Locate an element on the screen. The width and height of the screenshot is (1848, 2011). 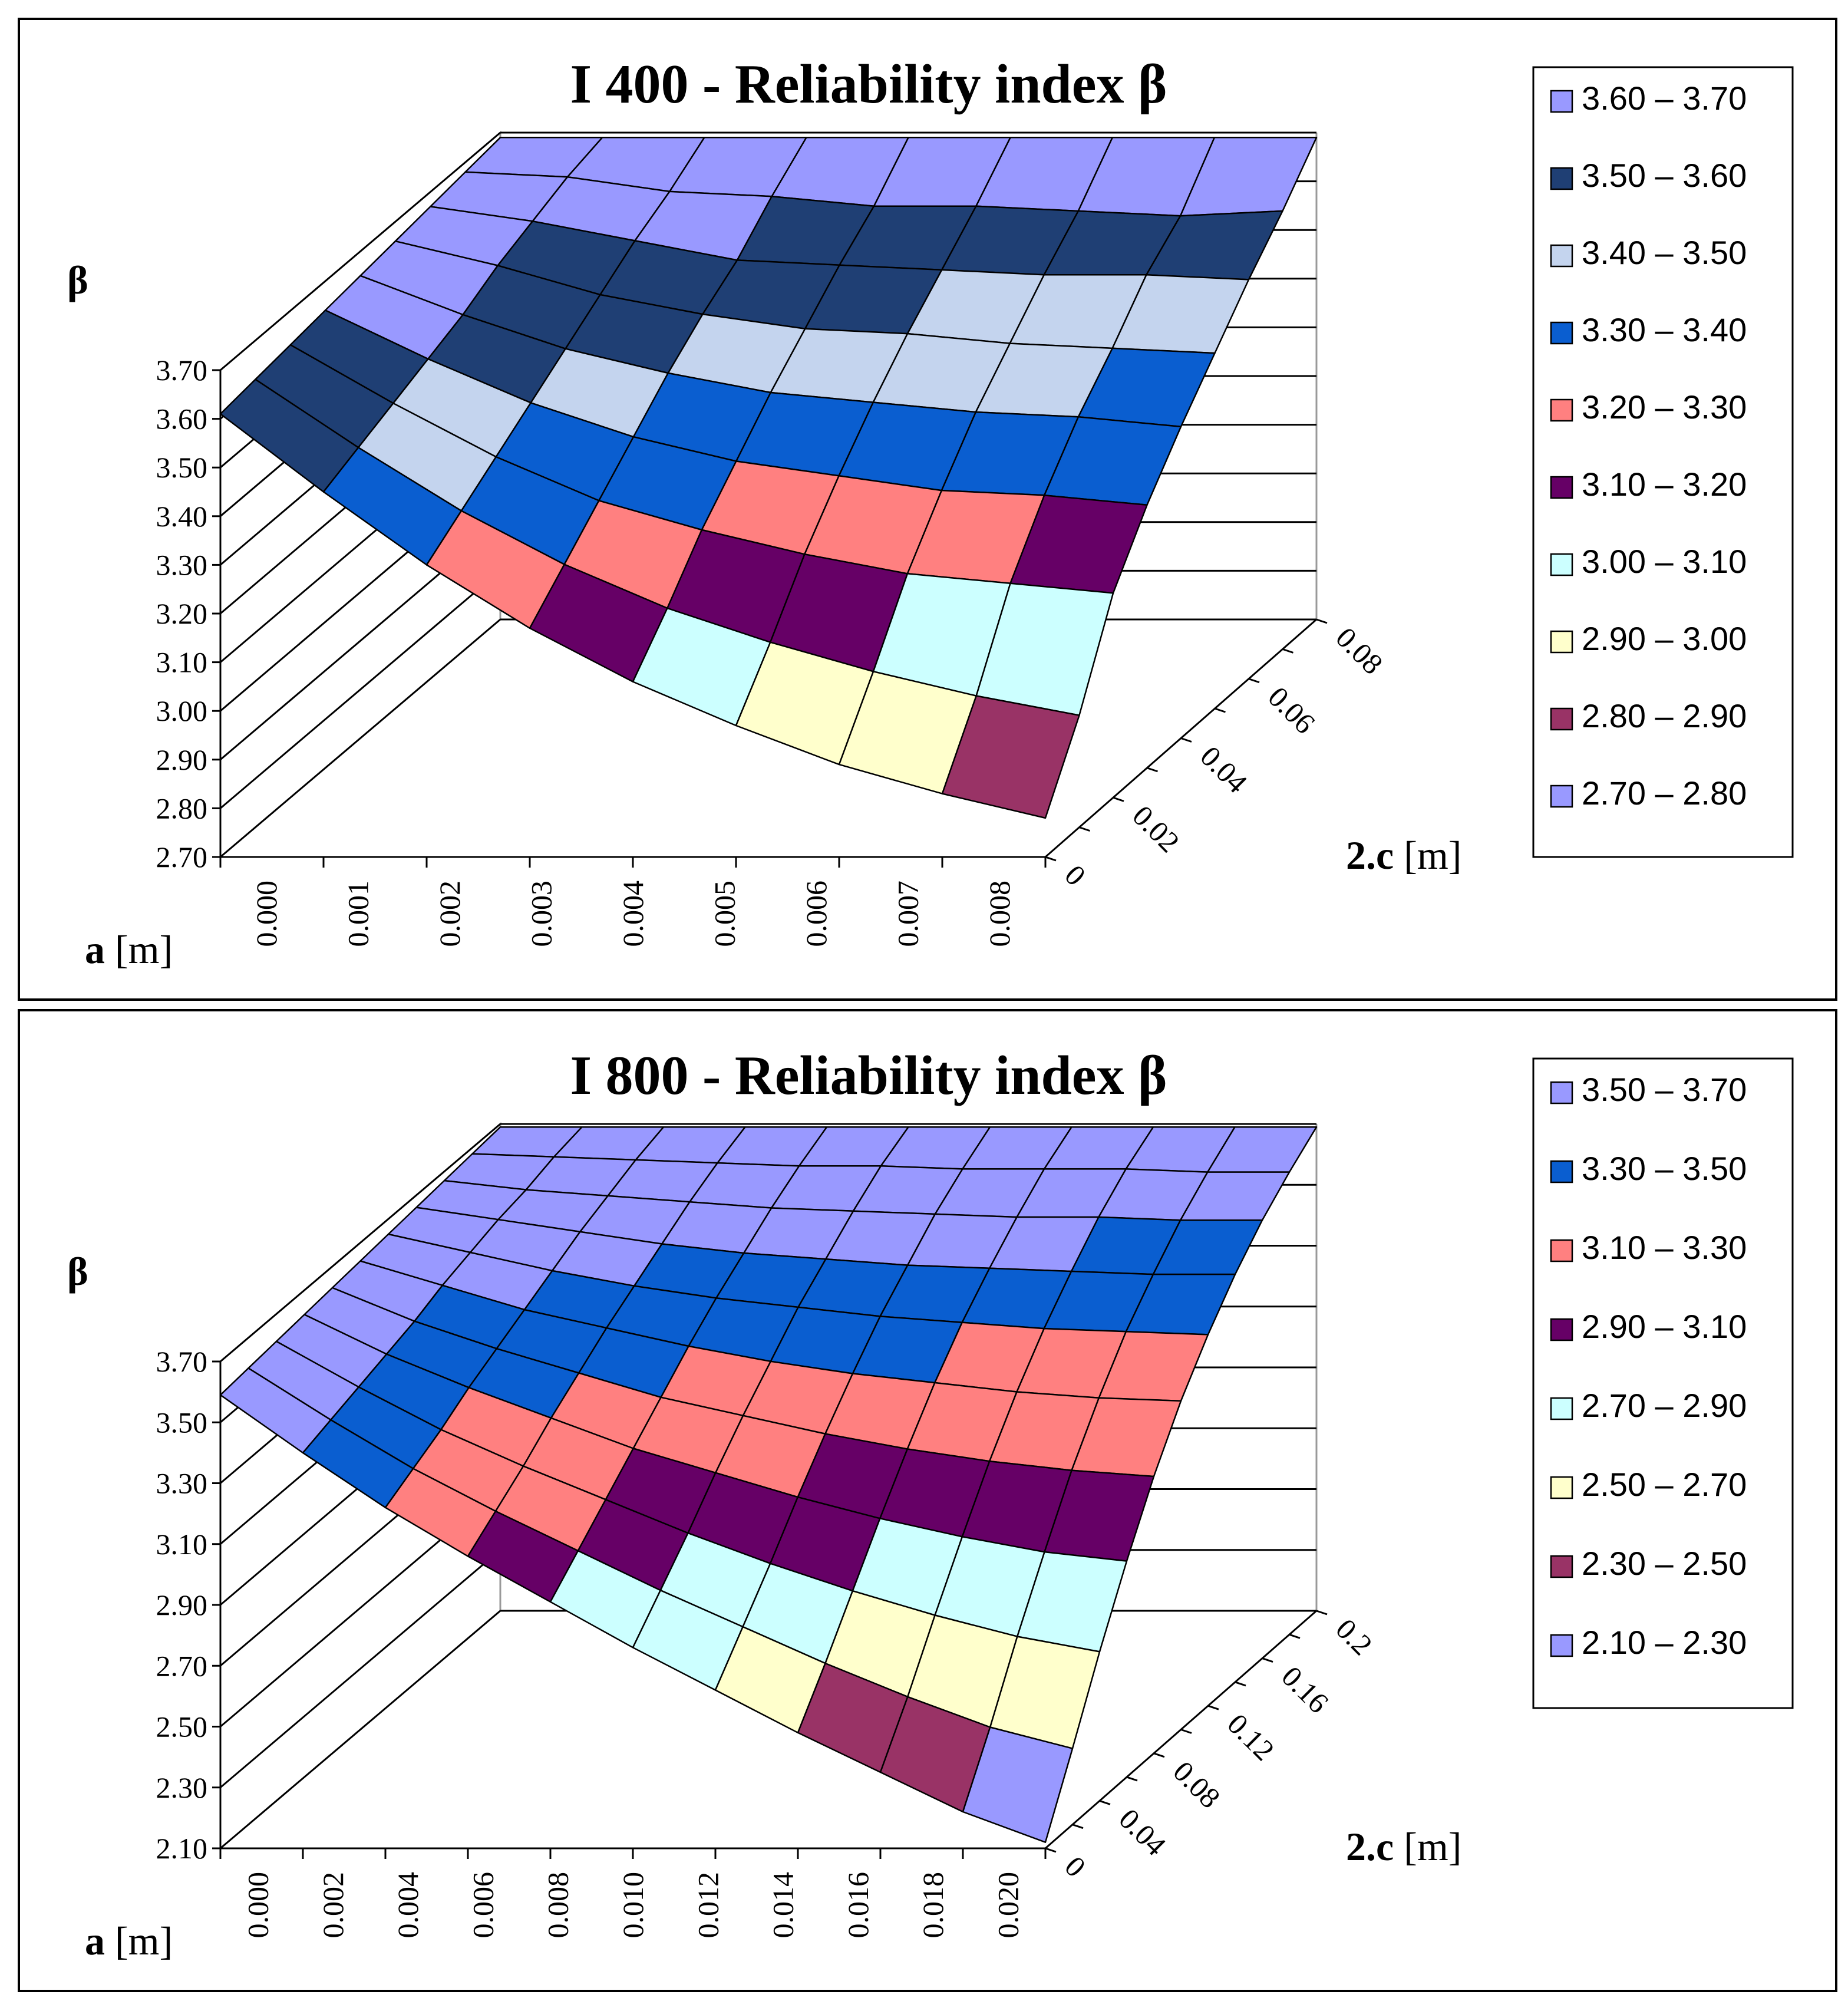
y-axis: 0 0.040.080.120.160.2 2.c [m] is located at coordinates (1253, 1746).